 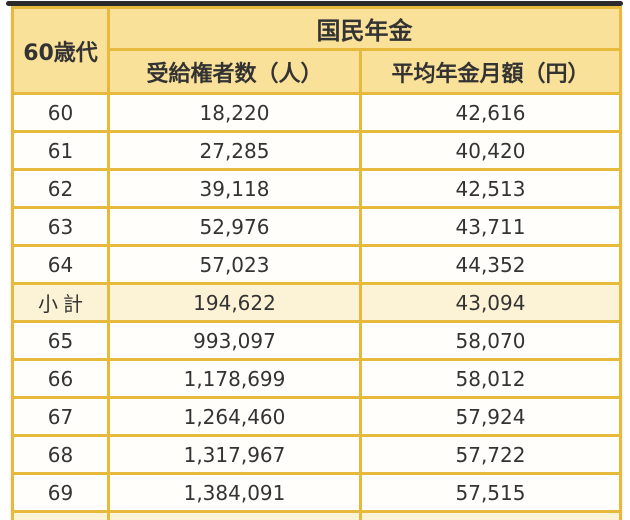 What do you see at coordinates (234, 302) in the screenshot?
I see `recipients-cell: 194,622` at bounding box center [234, 302].